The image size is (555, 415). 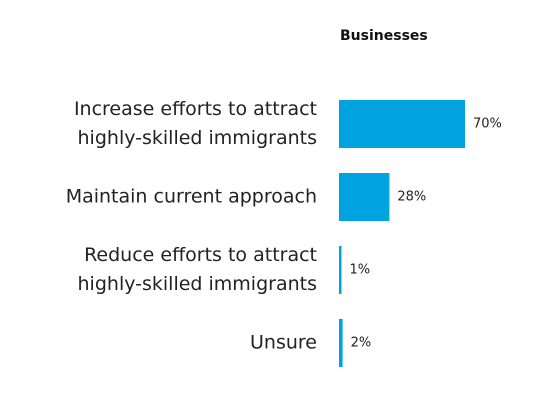 I want to click on value-label: 2%, so click(x=361, y=343).